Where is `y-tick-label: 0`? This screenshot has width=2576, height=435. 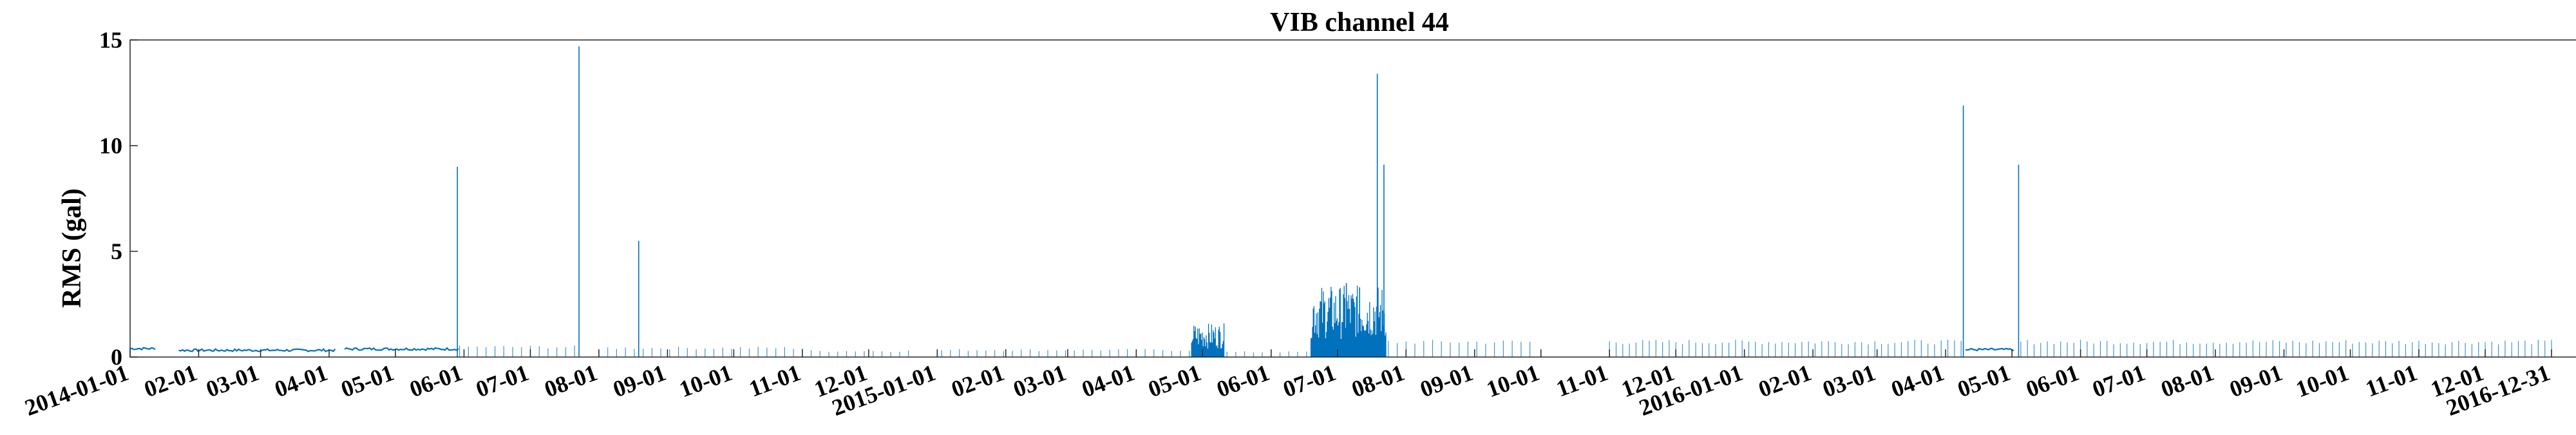
y-tick-label: 0 is located at coordinates (116, 357).